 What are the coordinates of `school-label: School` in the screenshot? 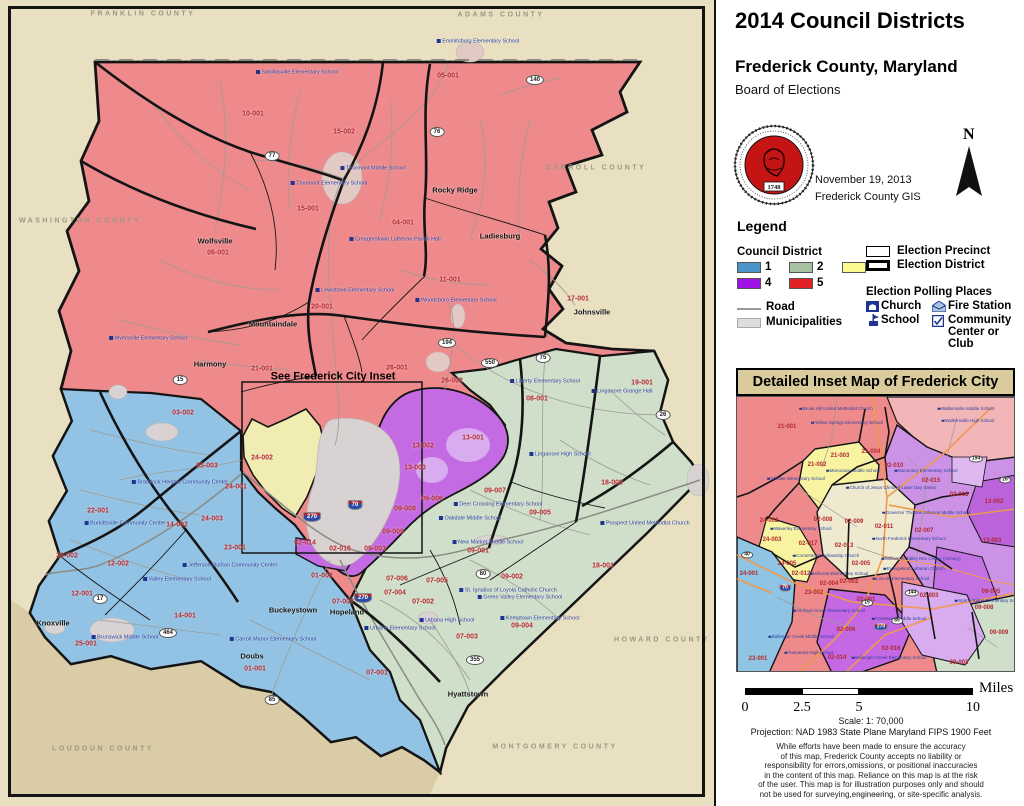 It's located at (900, 320).